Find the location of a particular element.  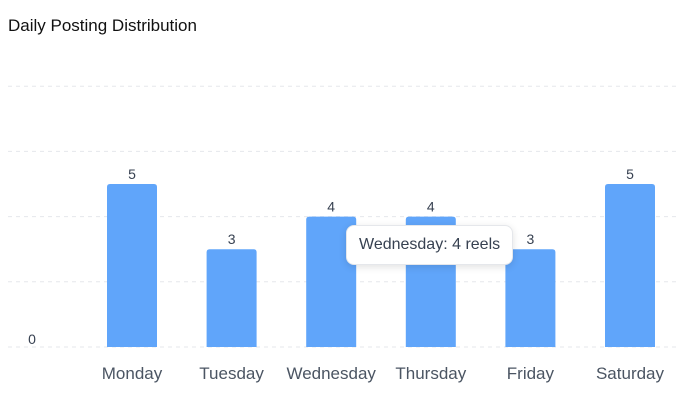

x-tick-label: Tuesday is located at coordinates (231, 373).